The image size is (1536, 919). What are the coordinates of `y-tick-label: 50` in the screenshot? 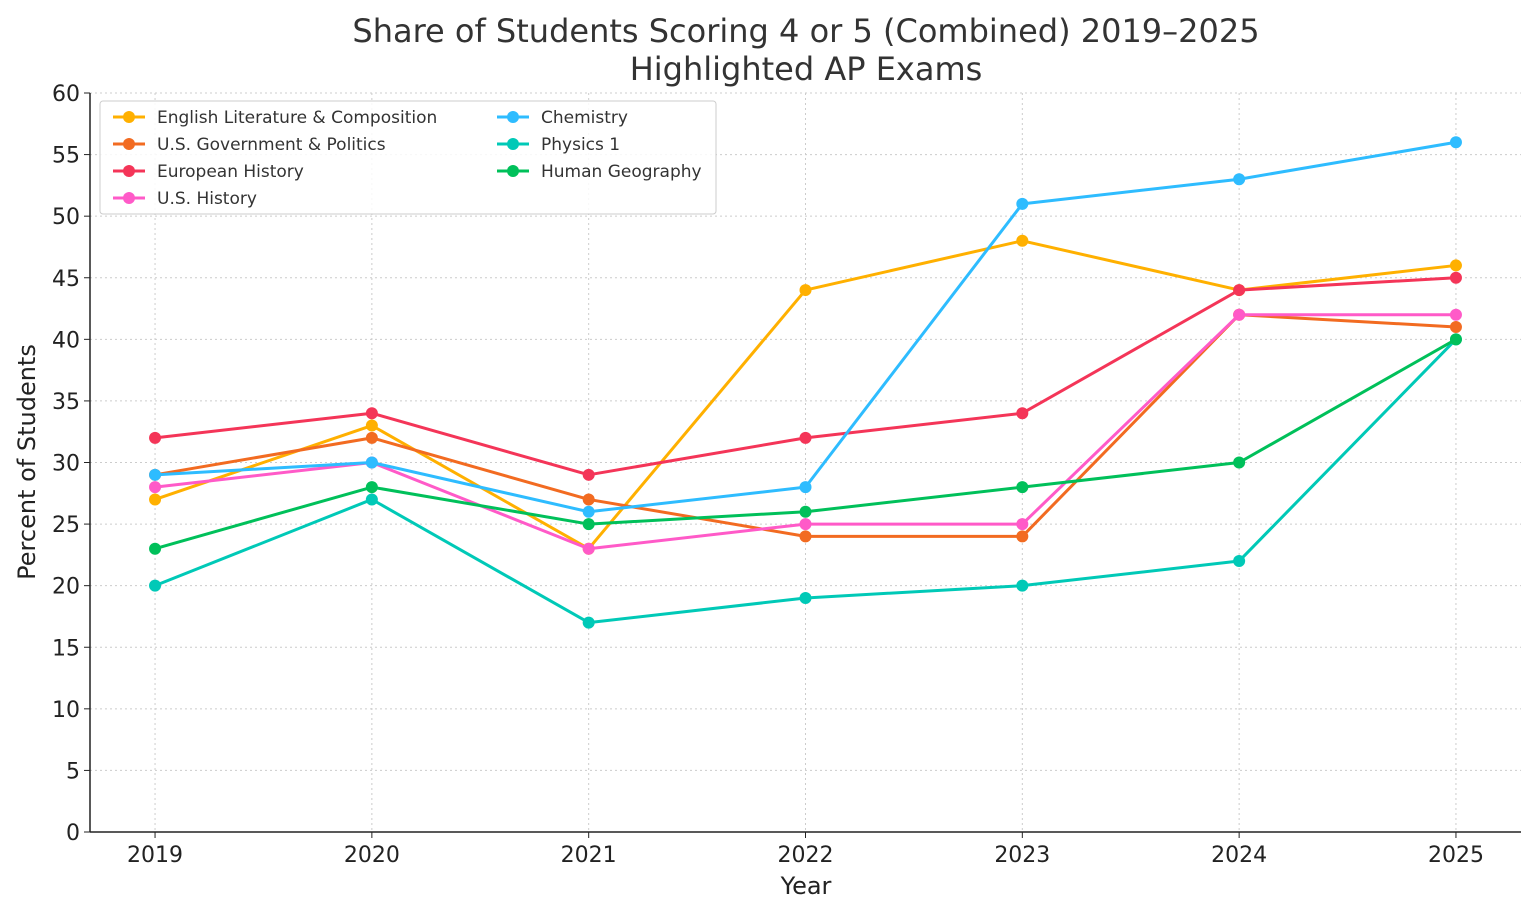 It's located at (66, 217).